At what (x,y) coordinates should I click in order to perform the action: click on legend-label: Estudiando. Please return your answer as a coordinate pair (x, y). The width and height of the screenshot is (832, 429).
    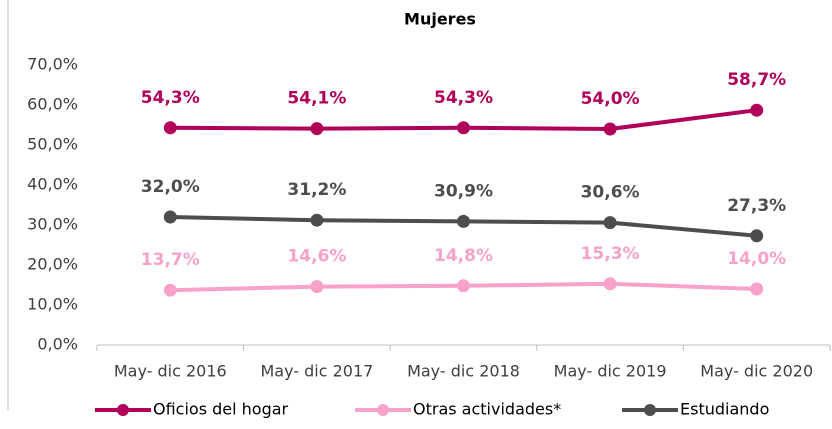
    Looking at the image, I should click on (724, 409).